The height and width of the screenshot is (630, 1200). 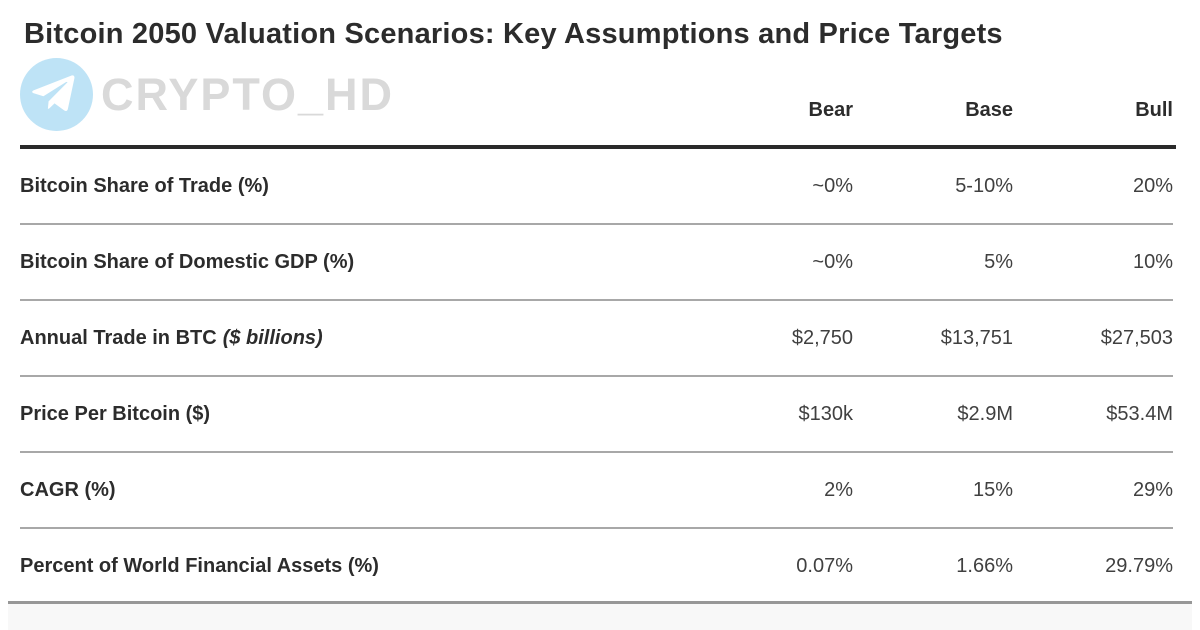 What do you see at coordinates (826, 413) in the screenshot?
I see `cell-bear: $130k` at bounding box center [826, 413].